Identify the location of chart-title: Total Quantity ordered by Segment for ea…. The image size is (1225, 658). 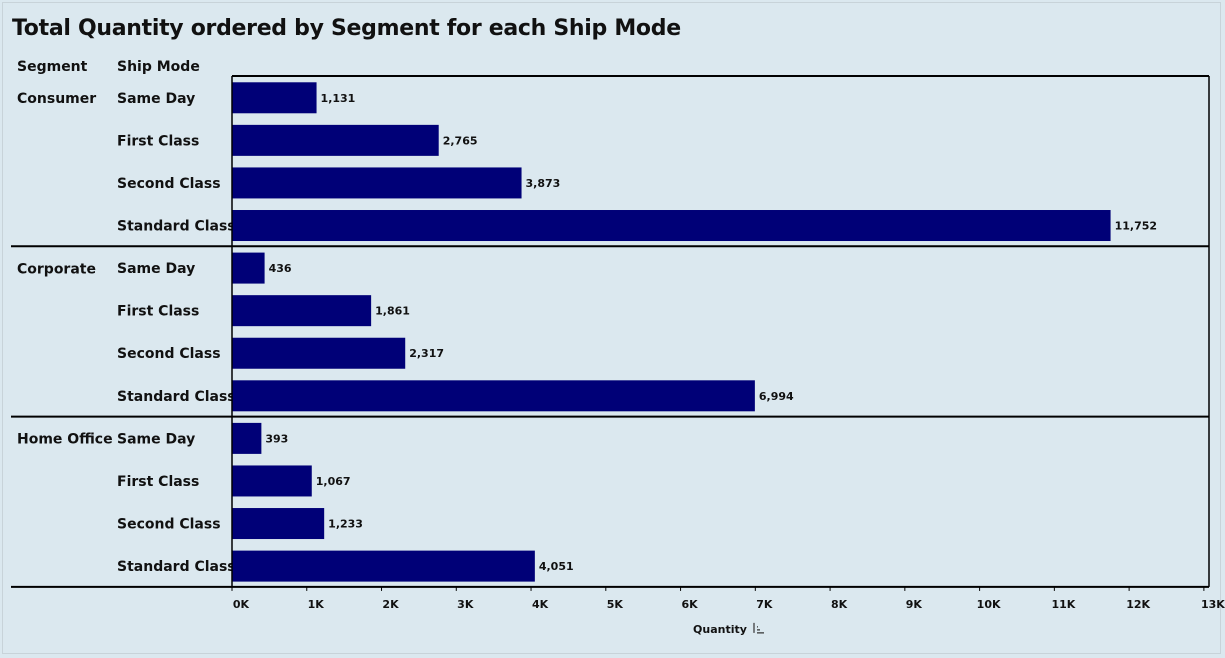
(346, 28).